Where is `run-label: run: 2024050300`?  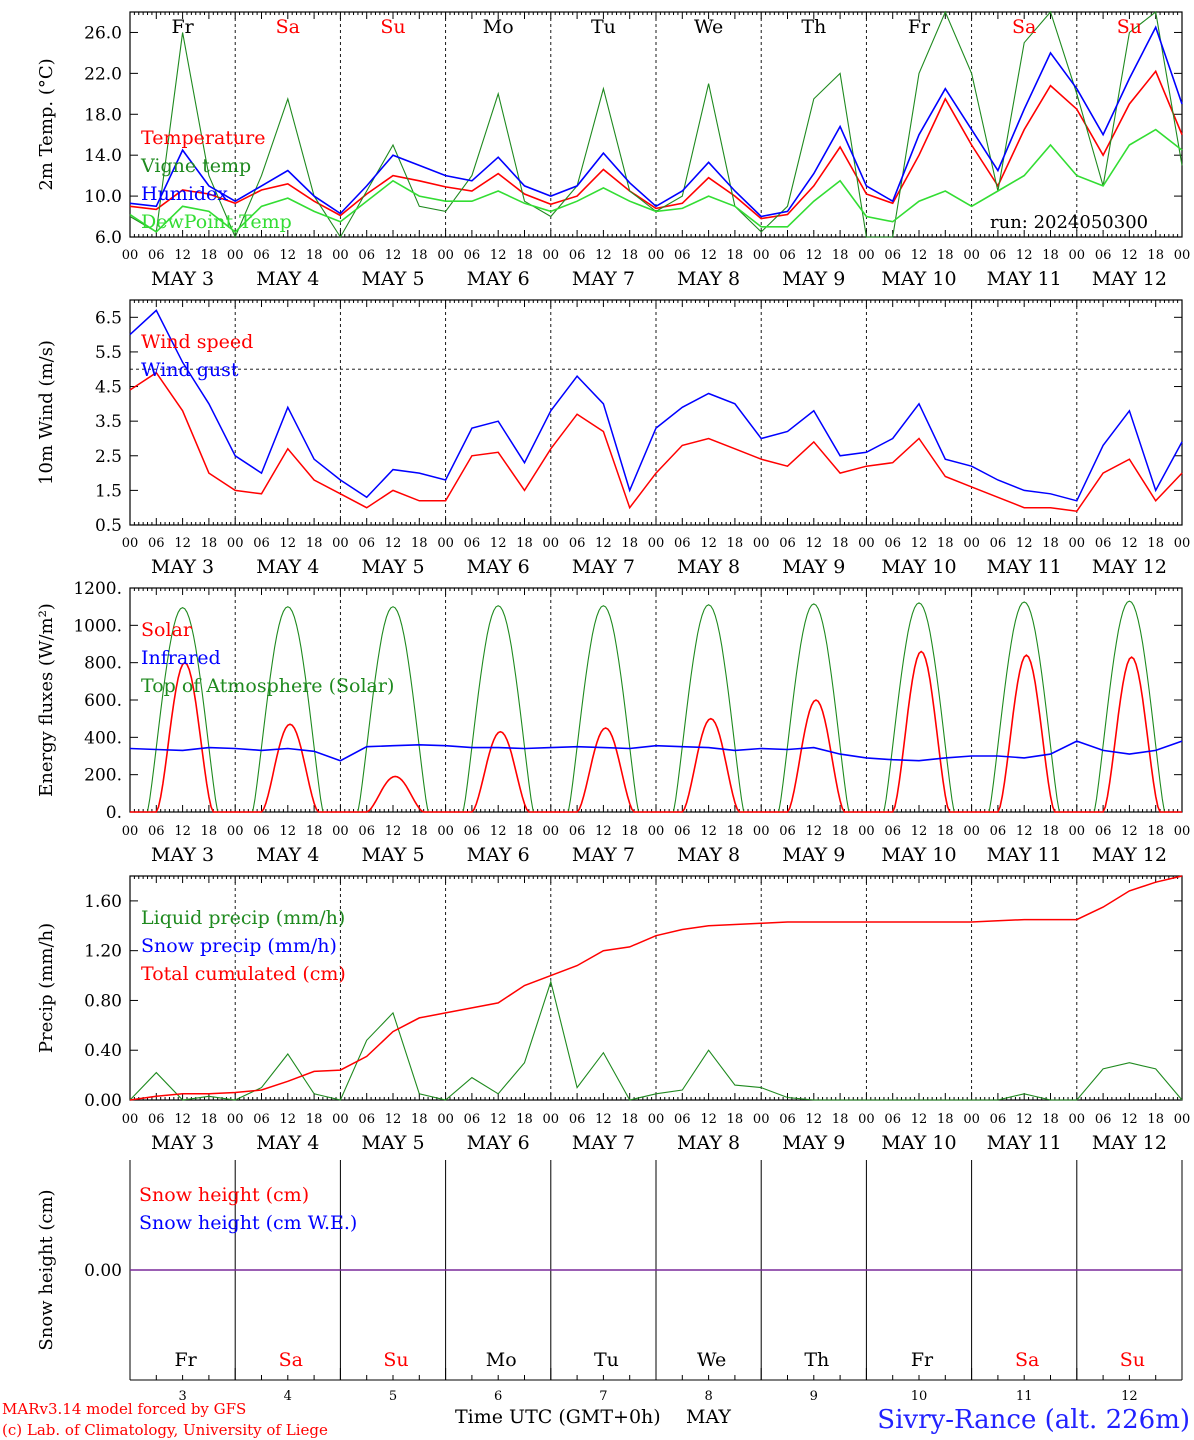 run-label: run: 2024050300 is located at coordinates (1069, 222).